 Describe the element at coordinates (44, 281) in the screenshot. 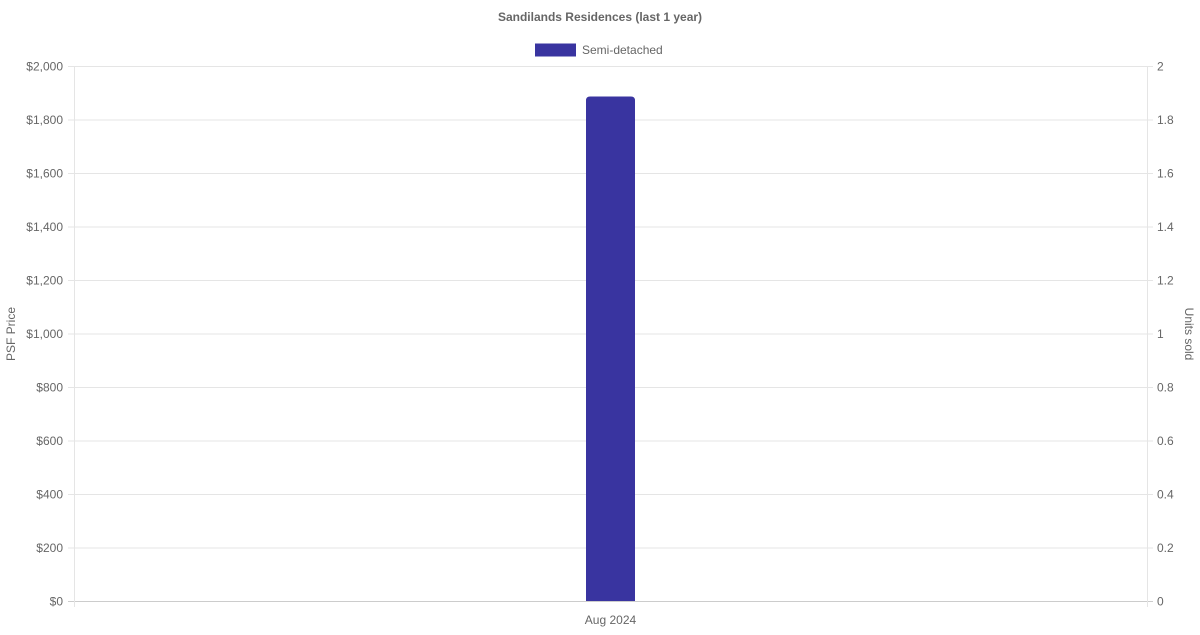

I see `y-tick-label: $1,200` at that location.